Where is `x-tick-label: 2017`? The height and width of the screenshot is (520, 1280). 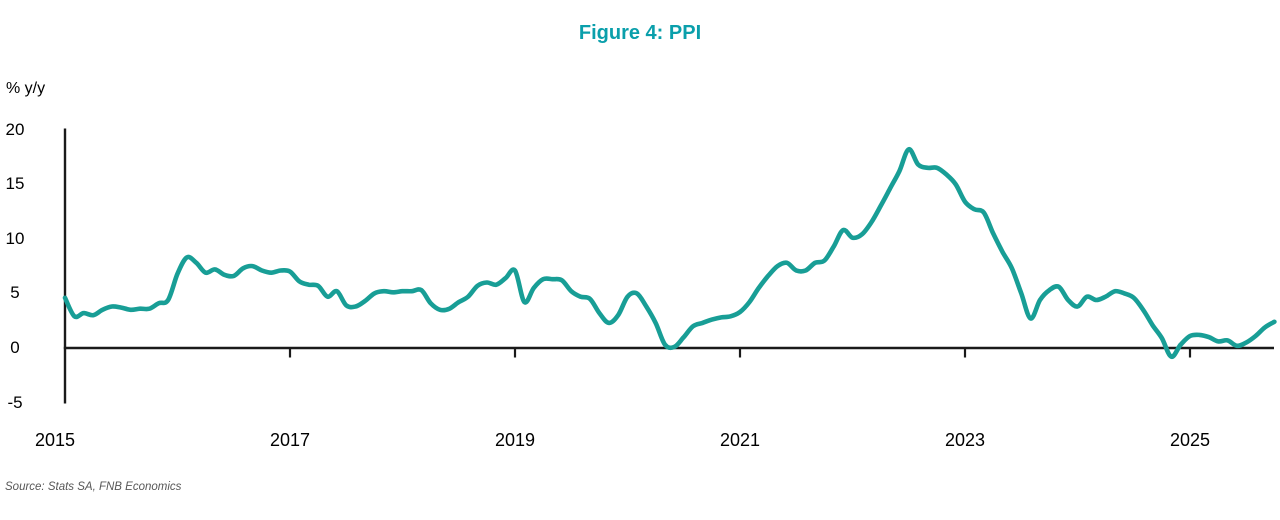 x-tick-label: 2017 is located at coordinates (290, 440).